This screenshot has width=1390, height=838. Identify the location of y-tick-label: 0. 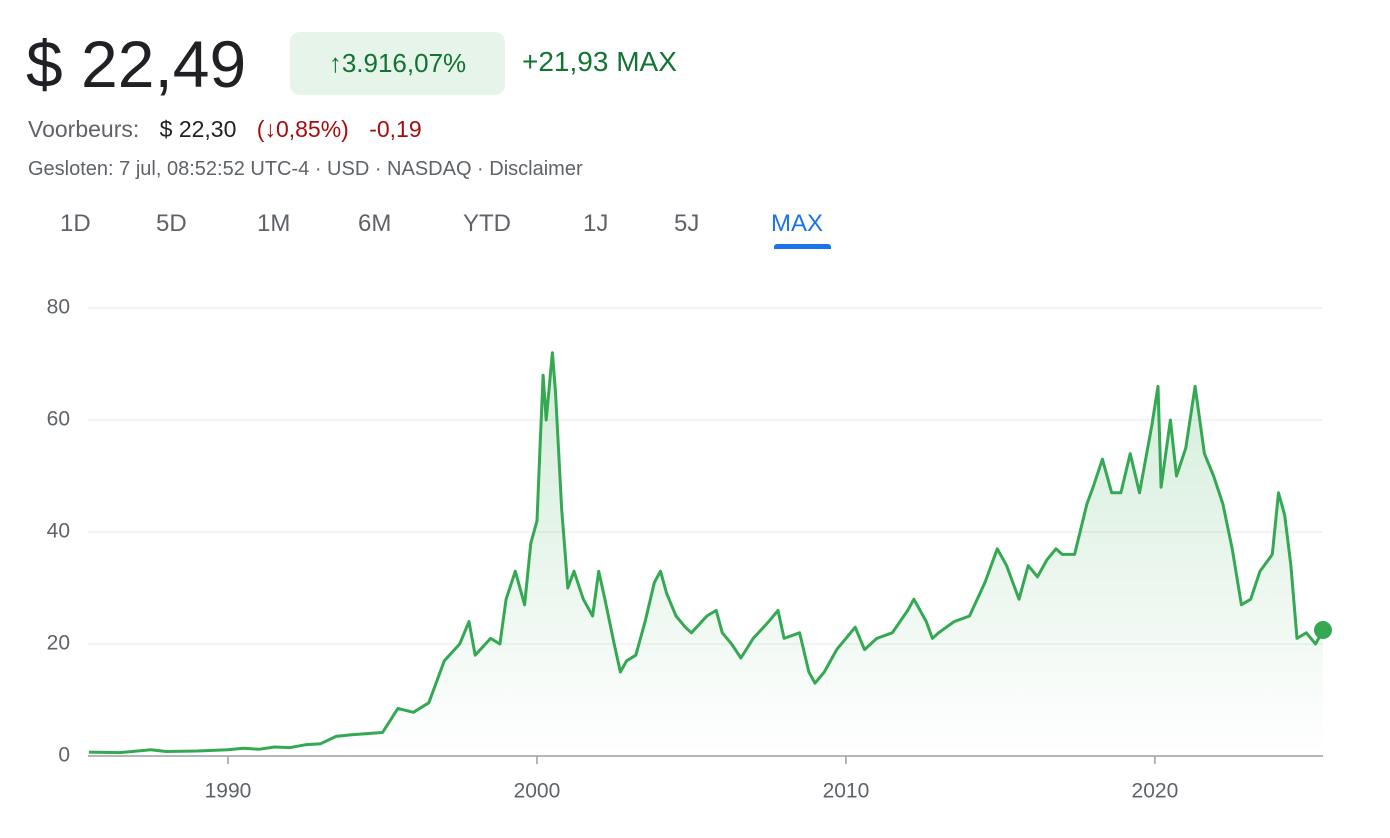
(64, 755).